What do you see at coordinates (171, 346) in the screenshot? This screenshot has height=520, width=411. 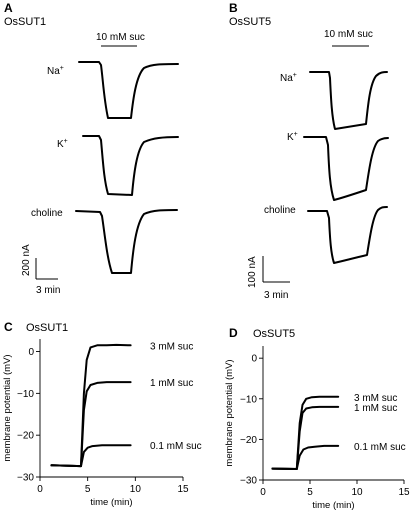 I see `panel-c-series-label-3-mm-suc: 3 mM suc` at bounding box center [171, 346].